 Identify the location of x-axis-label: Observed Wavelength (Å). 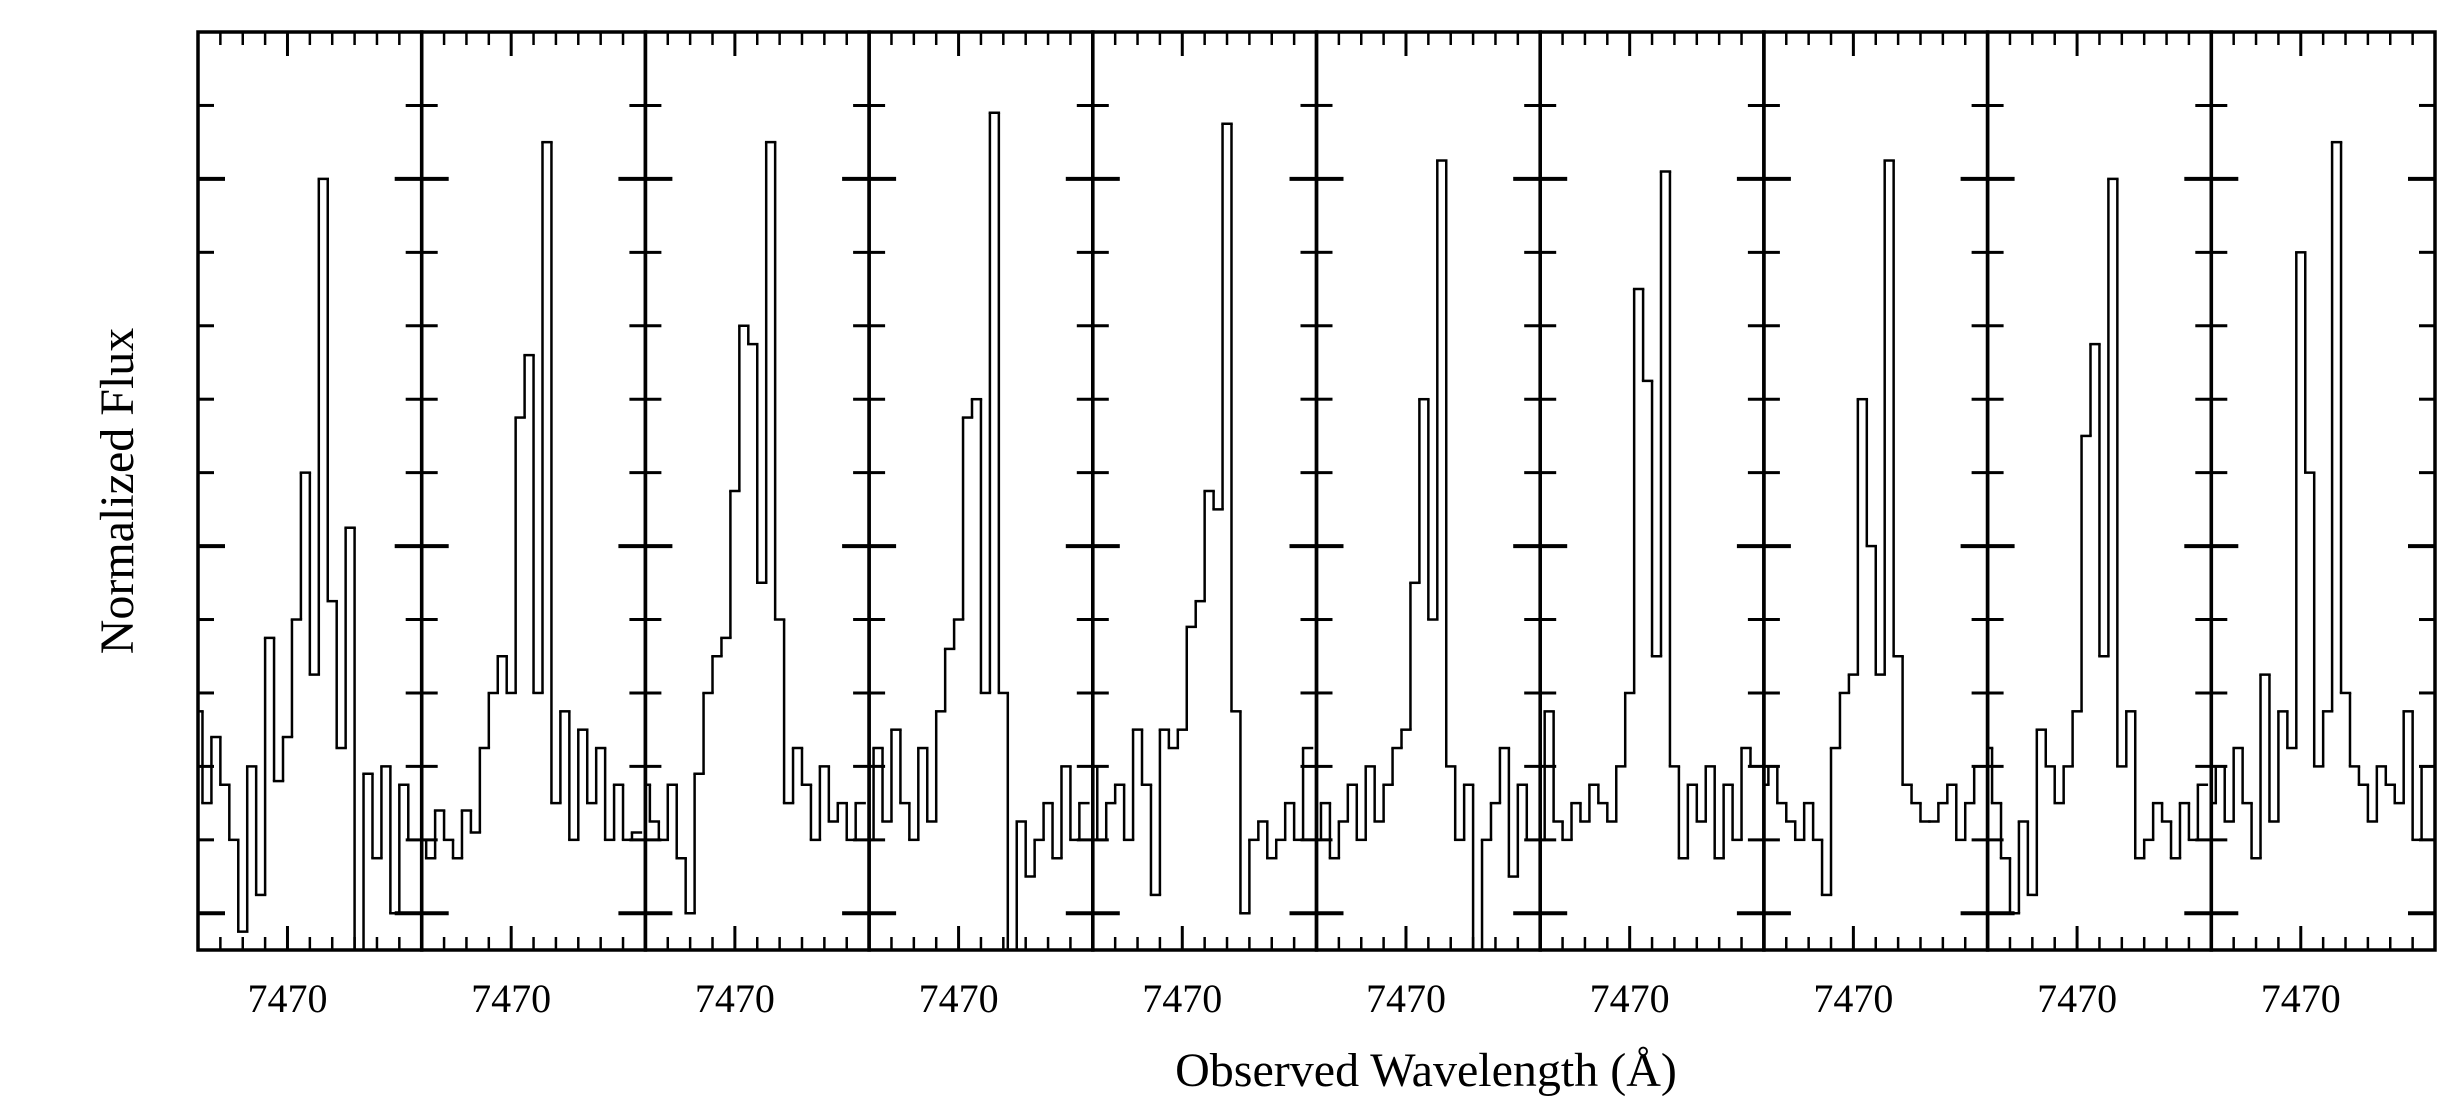
(1426, 1070).